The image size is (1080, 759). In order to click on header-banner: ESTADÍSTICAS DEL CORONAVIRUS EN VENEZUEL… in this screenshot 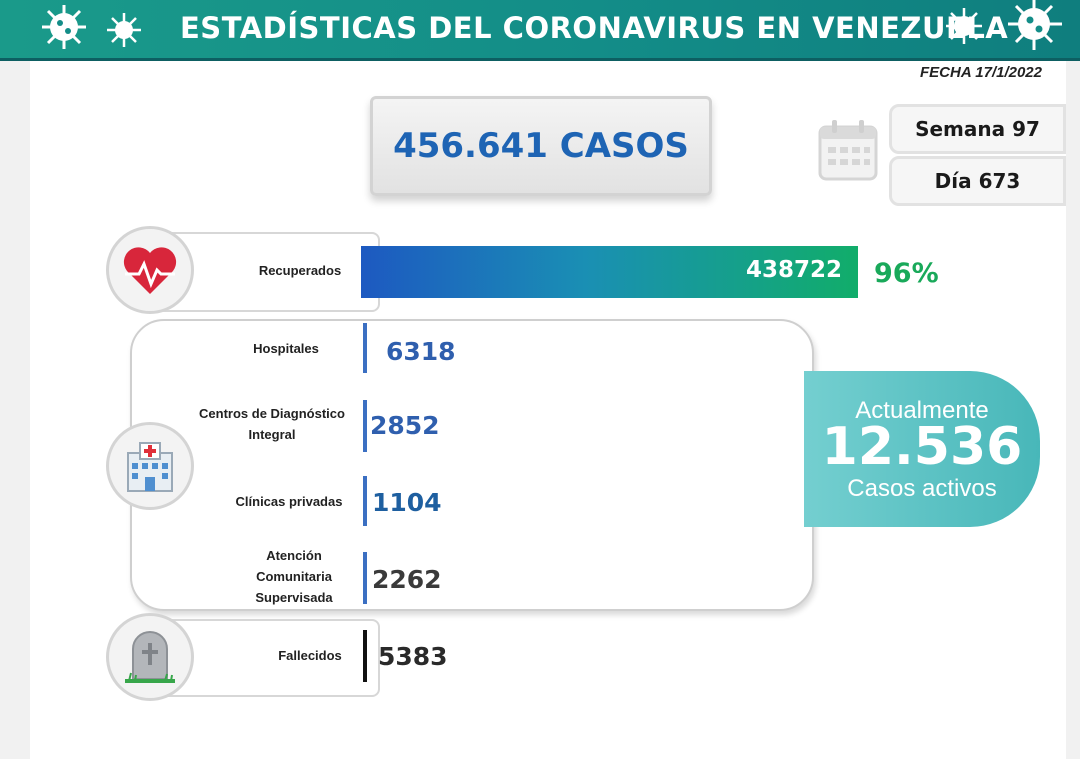, I will do `click(540, 30)`.